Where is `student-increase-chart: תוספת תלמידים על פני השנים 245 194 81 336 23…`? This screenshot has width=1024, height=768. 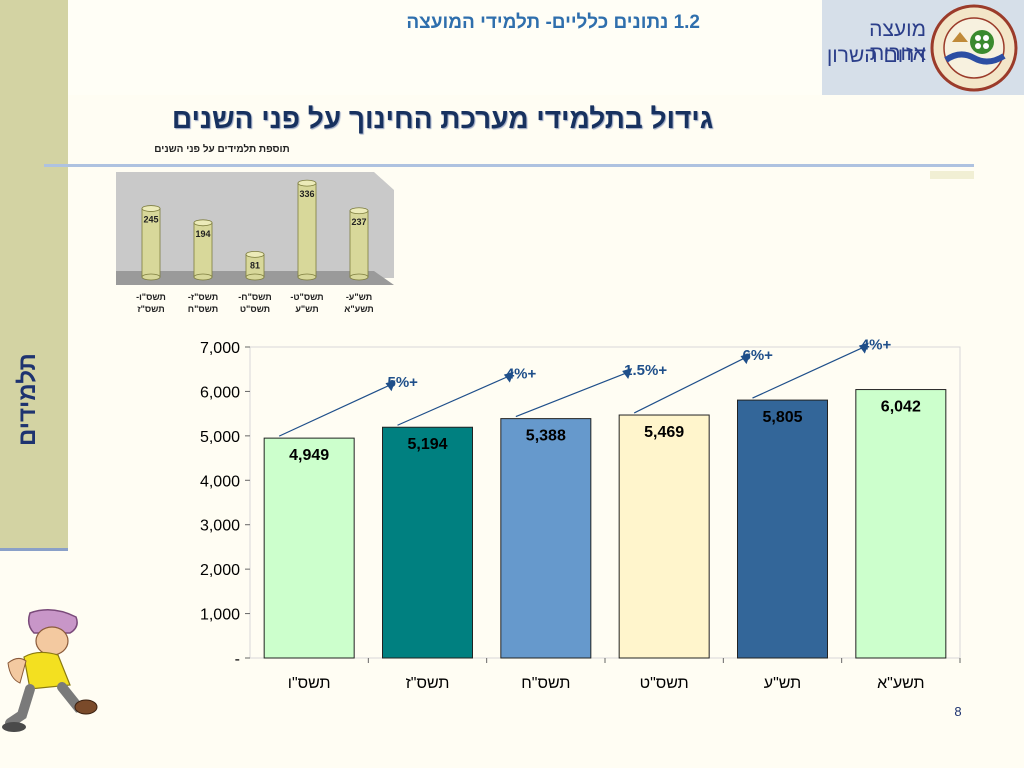
student-increase-chart: תוספת תלמידים על פני השנים 245 194 81 336 23… is located at coordinates (255, 228).